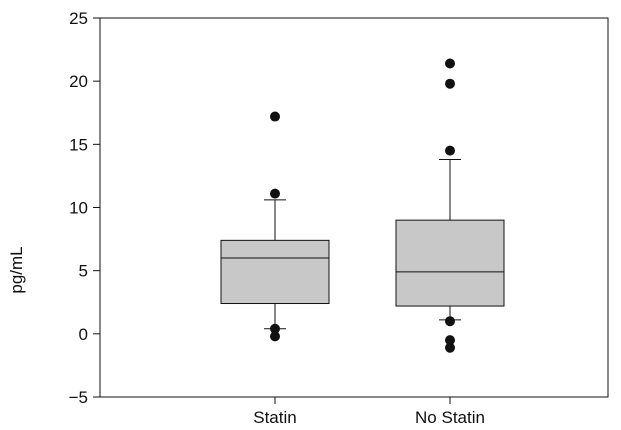 The width and height of the screenshot is (621, 430). What do you see at coordinates (78, 144) in the screenshot?
I see `y-tick-label: 15` at bounding box center [78, 144].